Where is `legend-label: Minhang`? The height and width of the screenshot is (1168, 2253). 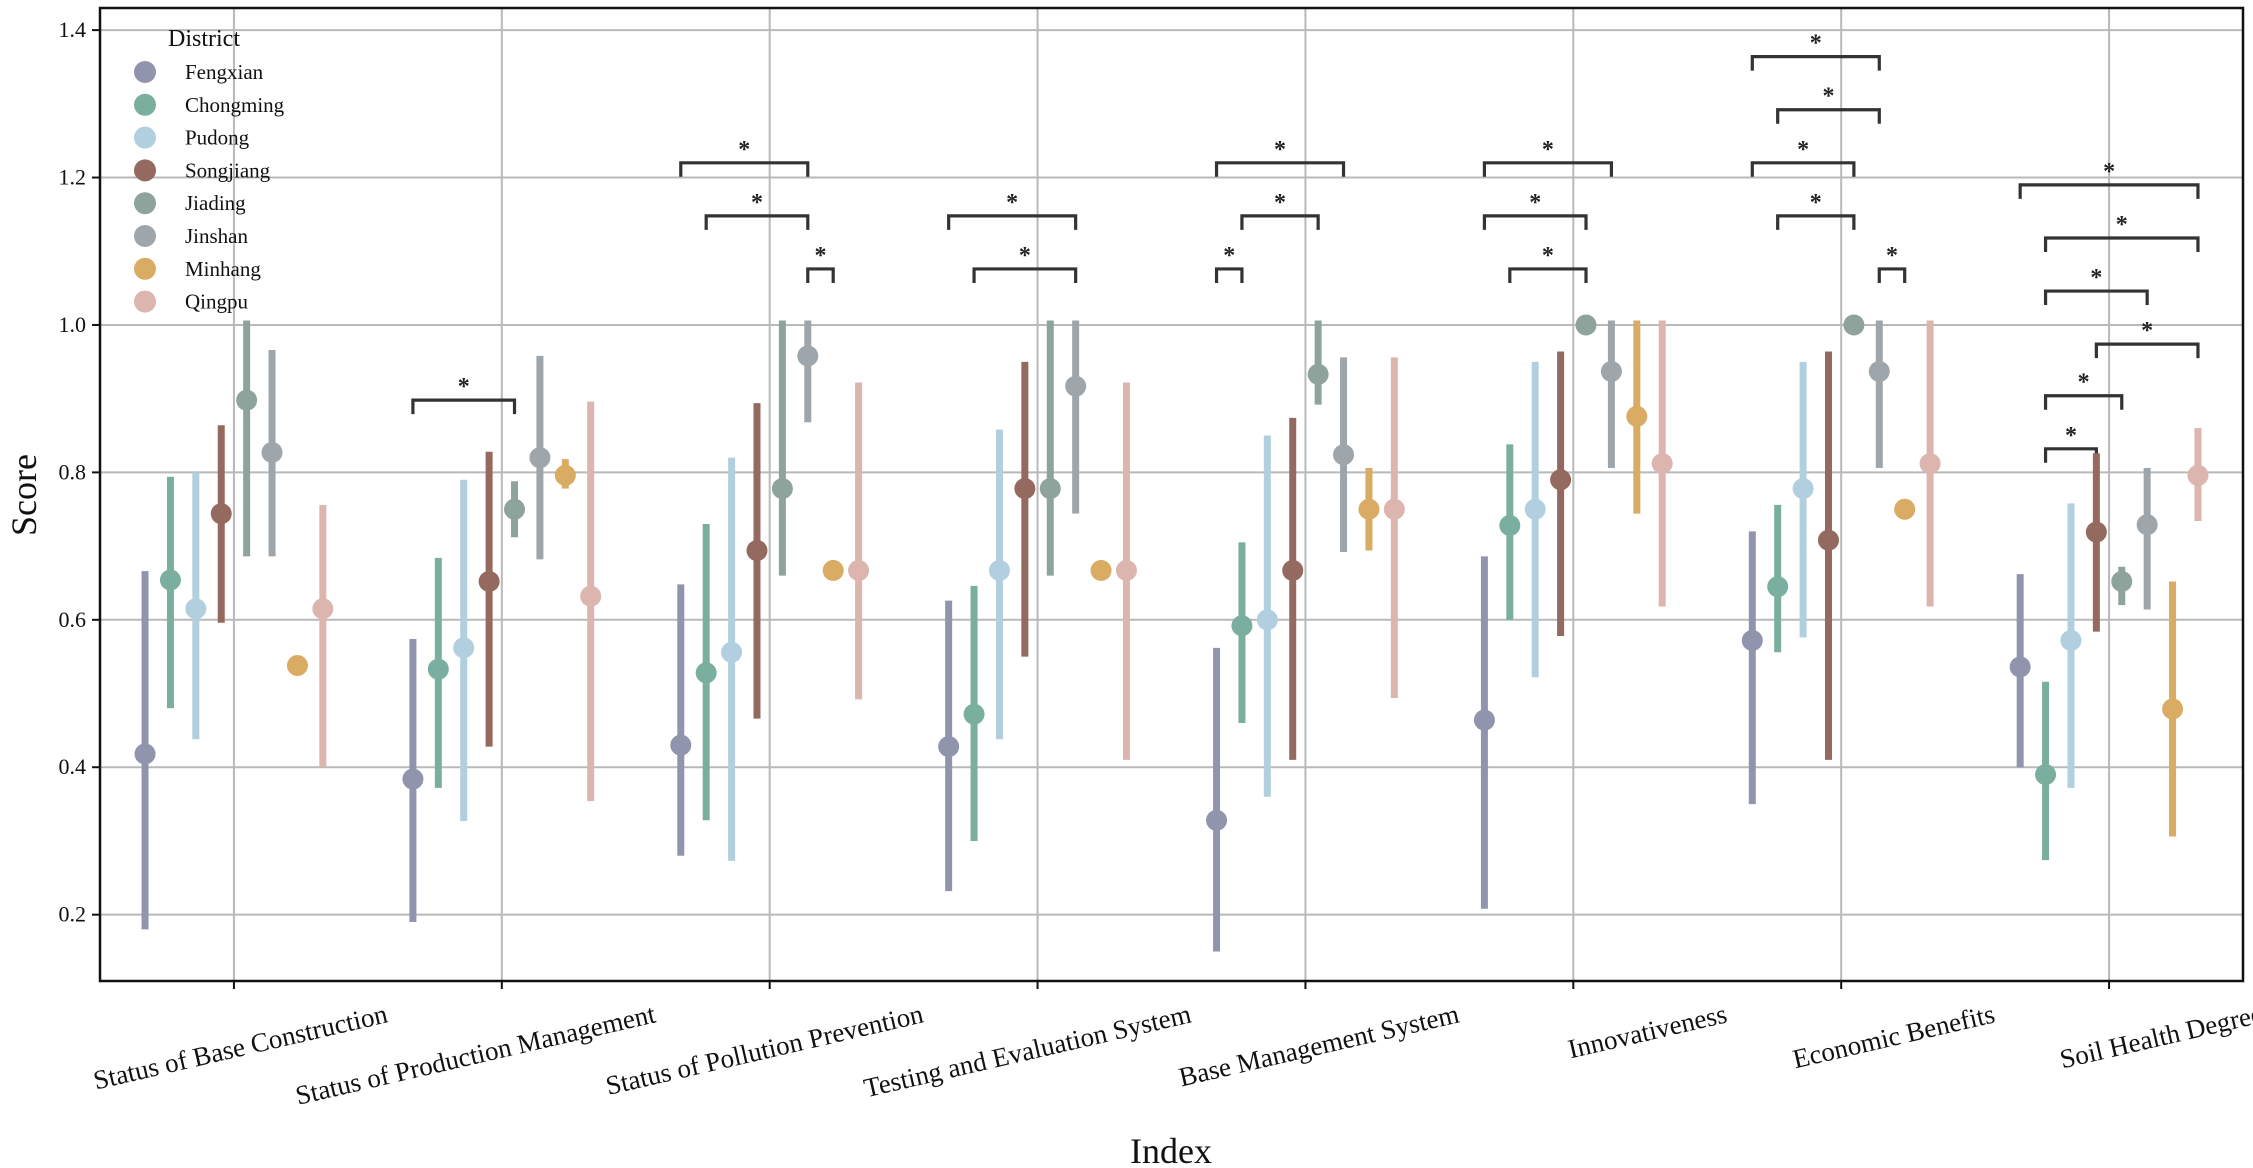 legend-label: Minhang is located at coordinates (223, 269).